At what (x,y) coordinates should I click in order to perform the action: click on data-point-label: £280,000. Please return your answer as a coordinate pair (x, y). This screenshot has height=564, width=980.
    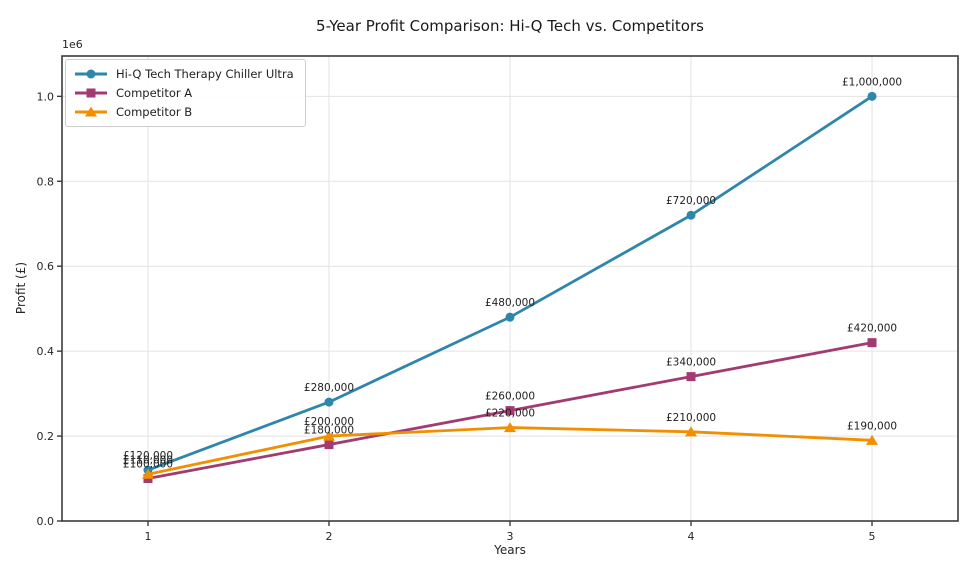
    Looking at the image, I should click on (329, 388).